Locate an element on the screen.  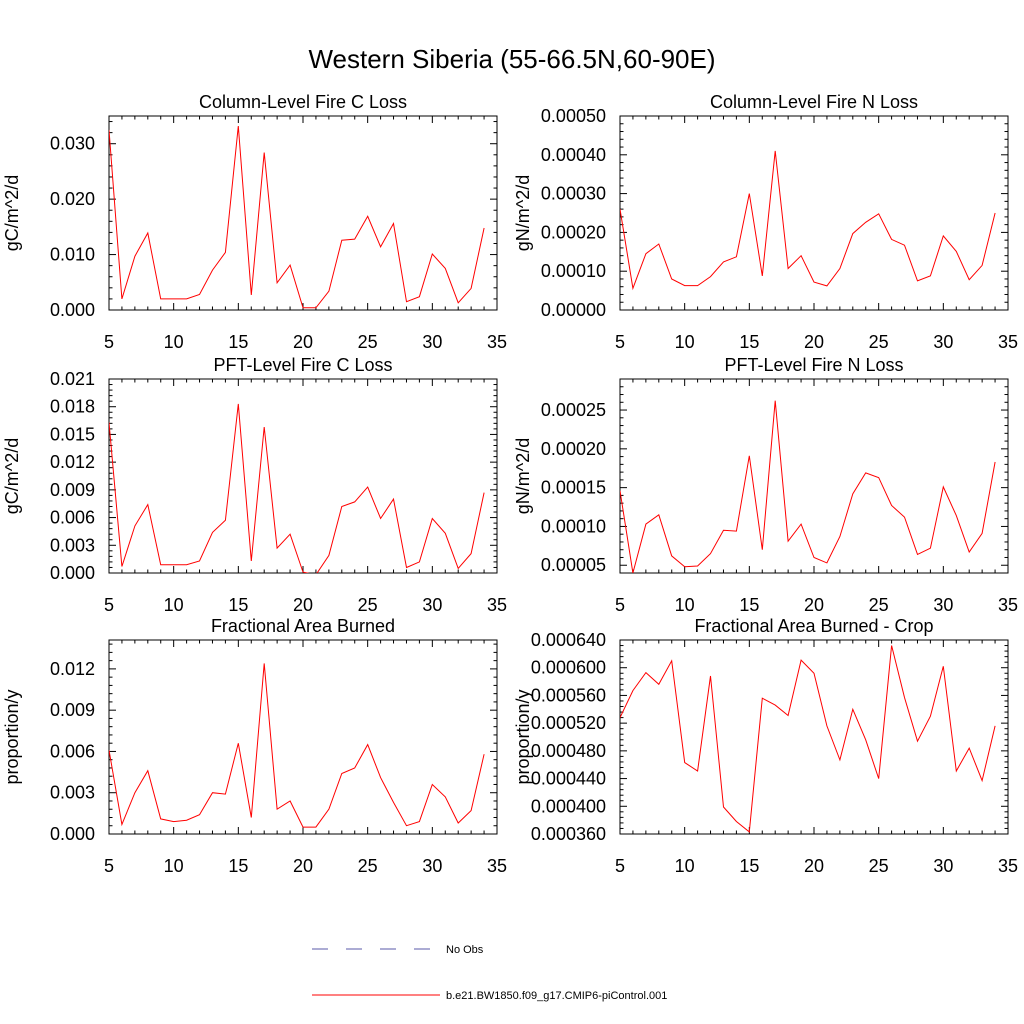
panel-title: Fractional Area Burned is located at coordinates (303, 626).